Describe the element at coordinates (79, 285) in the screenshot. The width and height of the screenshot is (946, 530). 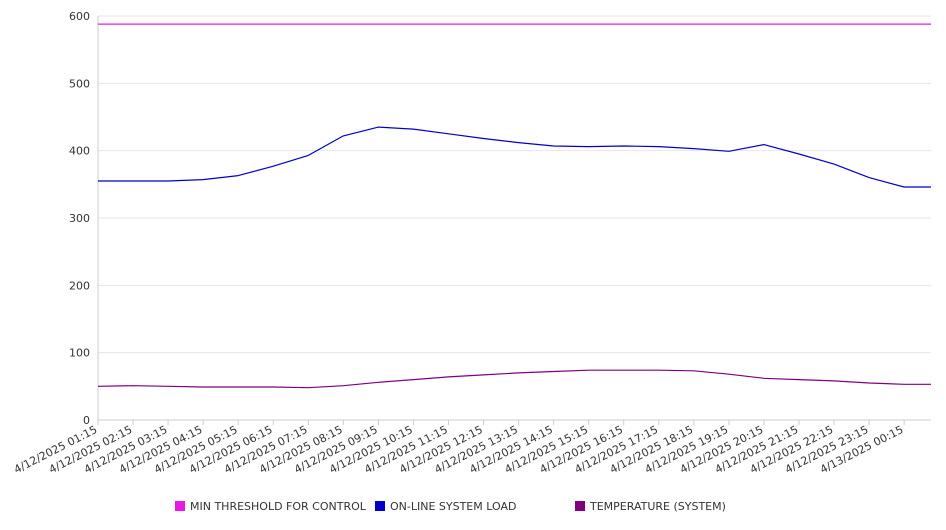
I see `y-tick-label: 200` at that location.